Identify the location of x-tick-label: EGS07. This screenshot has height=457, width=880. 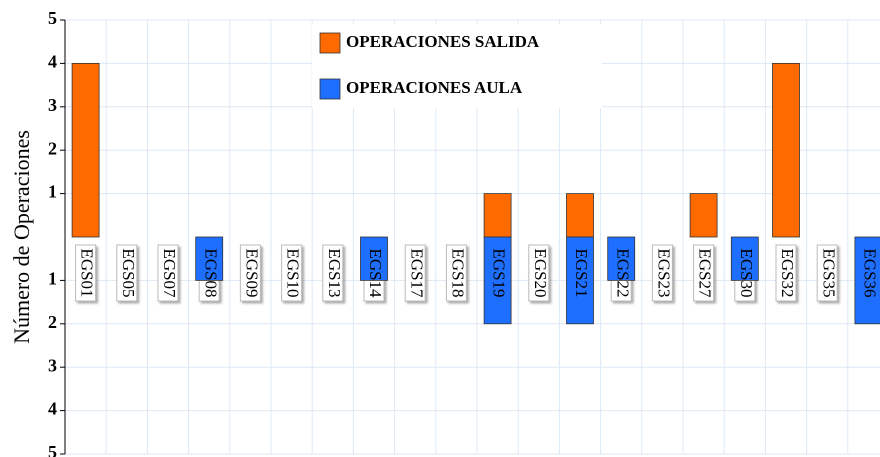
(169, 273).